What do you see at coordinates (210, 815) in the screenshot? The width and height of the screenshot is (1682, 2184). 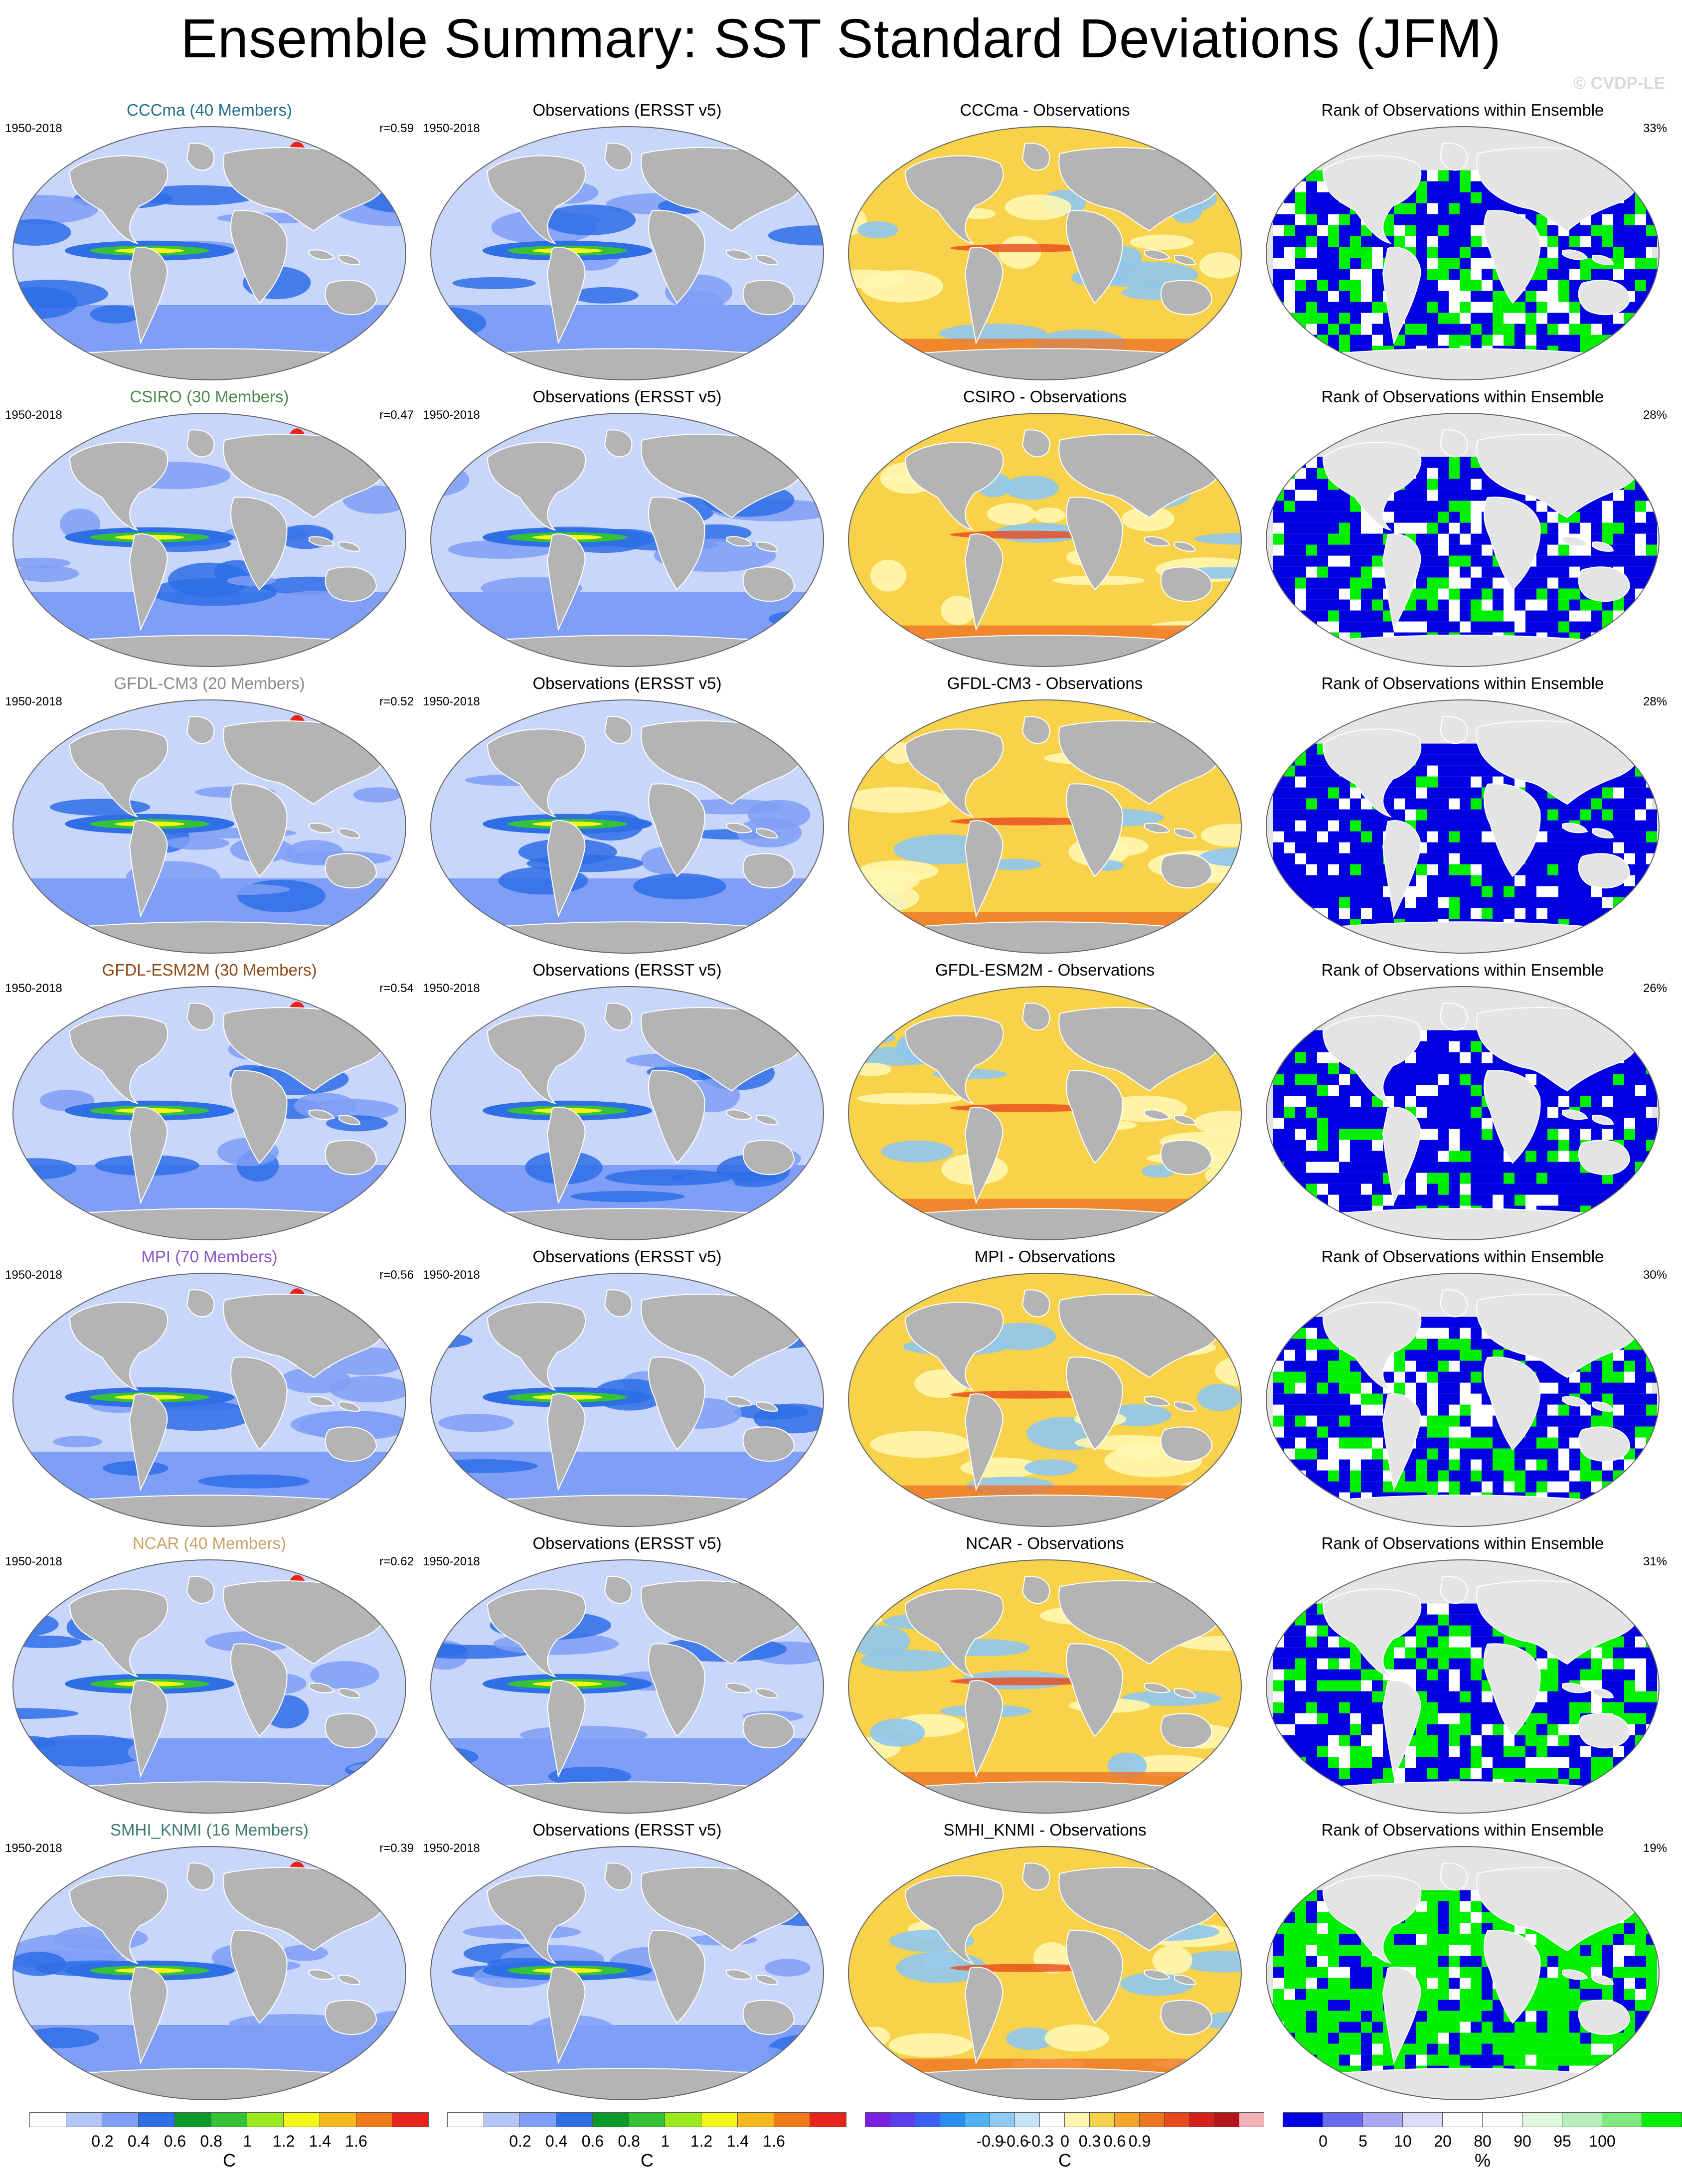 I see `panel-model-gfdl-cm3: GFDL-CM3 (20 Members) 1950-2018 r=0.52` at bounding box center [210, 815].